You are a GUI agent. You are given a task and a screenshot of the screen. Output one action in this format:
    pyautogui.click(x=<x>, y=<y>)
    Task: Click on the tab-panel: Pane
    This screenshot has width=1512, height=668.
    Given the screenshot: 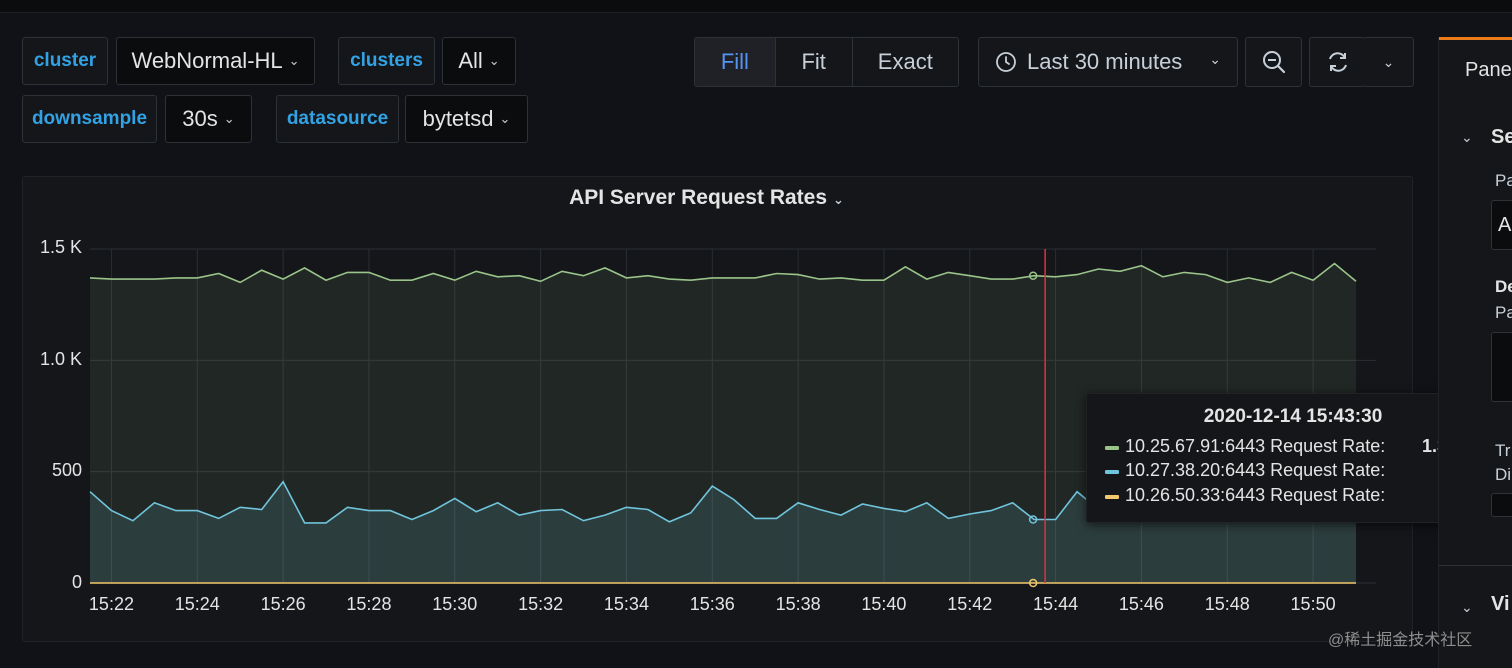 What is the action you would take?
    pyautogui.click(x=1488, y=70)
    